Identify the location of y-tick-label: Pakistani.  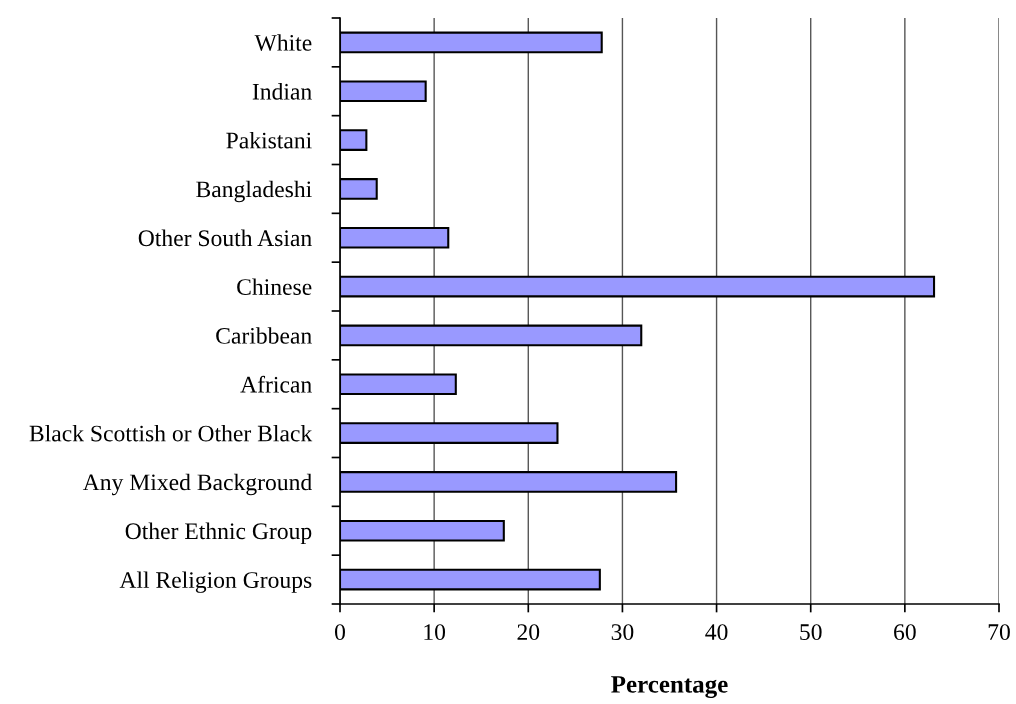
(269, 140).